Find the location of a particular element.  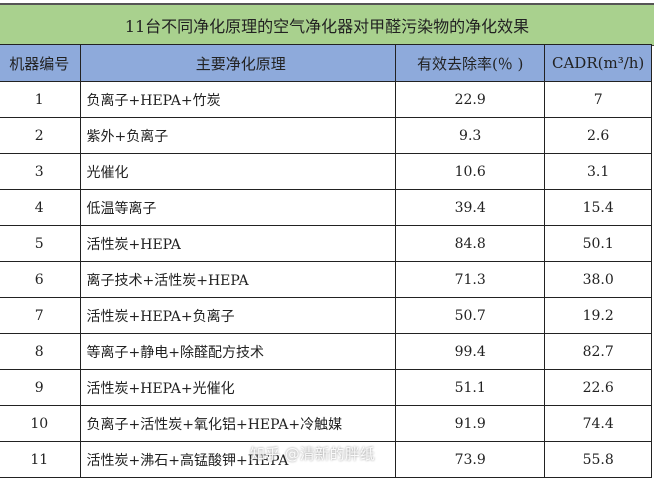

table-row: 1 负离子+HEPA+竹炭 22.9 7 is located at coordinates (326, 99).